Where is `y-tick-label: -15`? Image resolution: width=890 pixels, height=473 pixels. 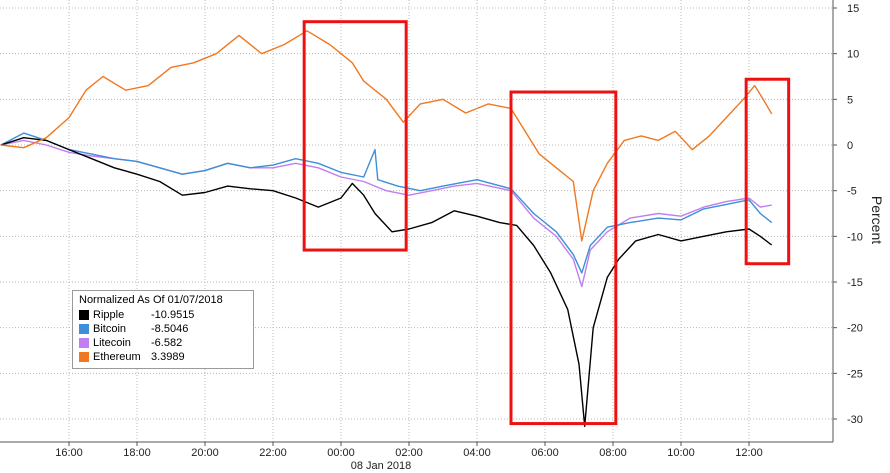 y-tick-label: -15 is located at coordinates (855, 283).